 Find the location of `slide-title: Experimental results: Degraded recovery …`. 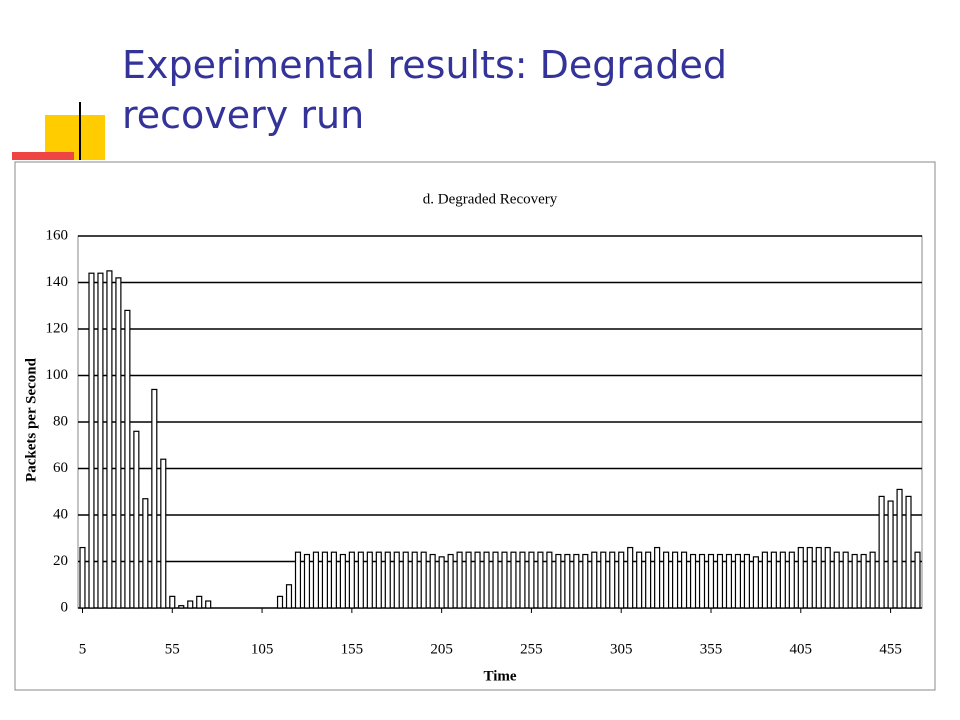

slide-title: Experimental results: Degraded recovery … is located at coordinates (424, 90).